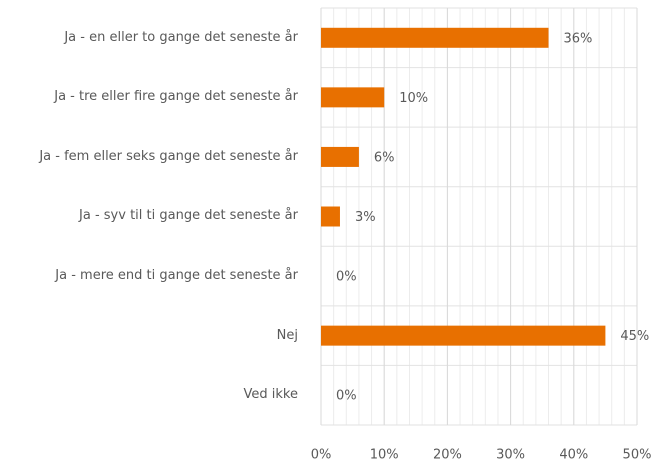 The height and width of the screenshot is (466, 656). What do you see at coordinates (168, 156) in the screenshot?
I see `category-label: Ja - fem eller seks gange det seneste år` at bounding box center [168, 156].